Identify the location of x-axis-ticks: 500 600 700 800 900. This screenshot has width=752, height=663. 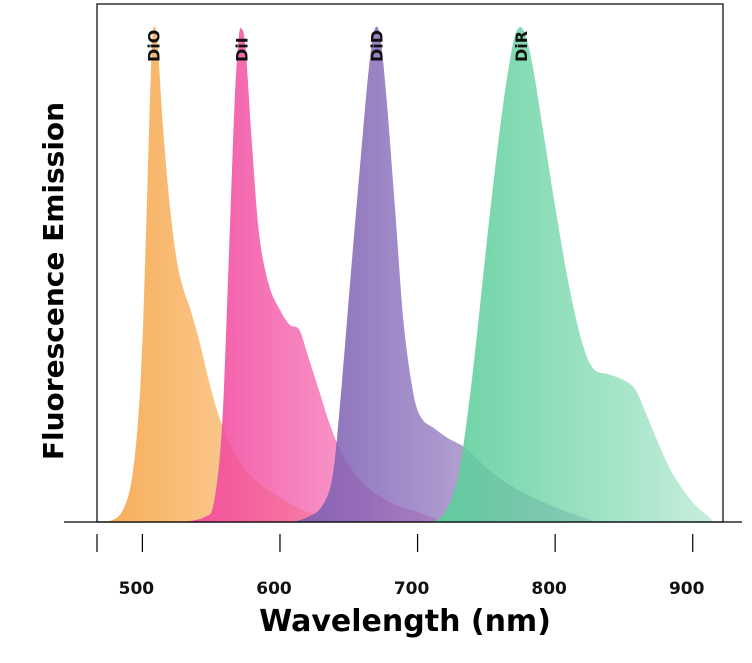
(400, 566).